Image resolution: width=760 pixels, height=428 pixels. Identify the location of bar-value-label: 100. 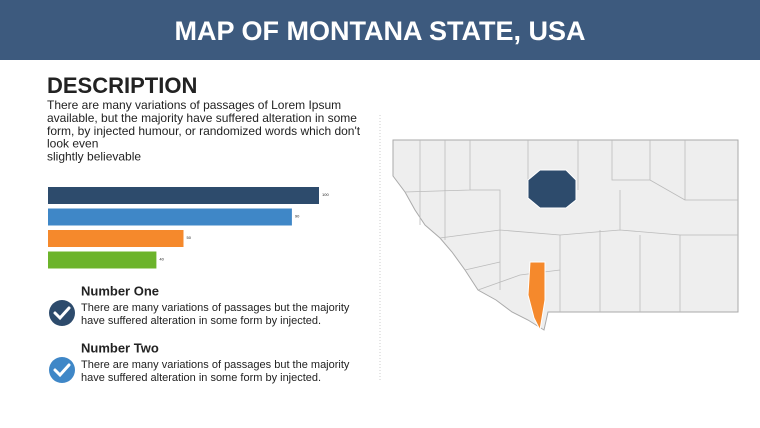
(325, 194).